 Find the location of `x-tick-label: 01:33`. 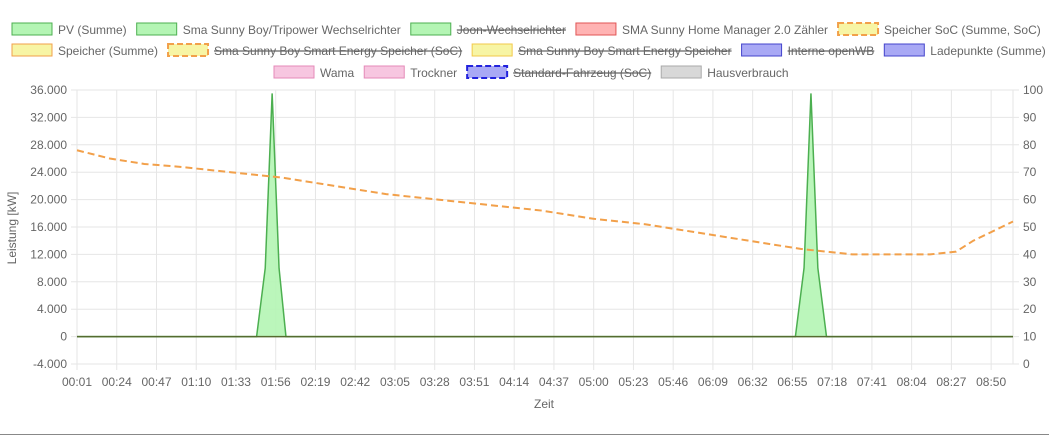

x-tick-label: 01:33 is located at coordinates (236, 382).